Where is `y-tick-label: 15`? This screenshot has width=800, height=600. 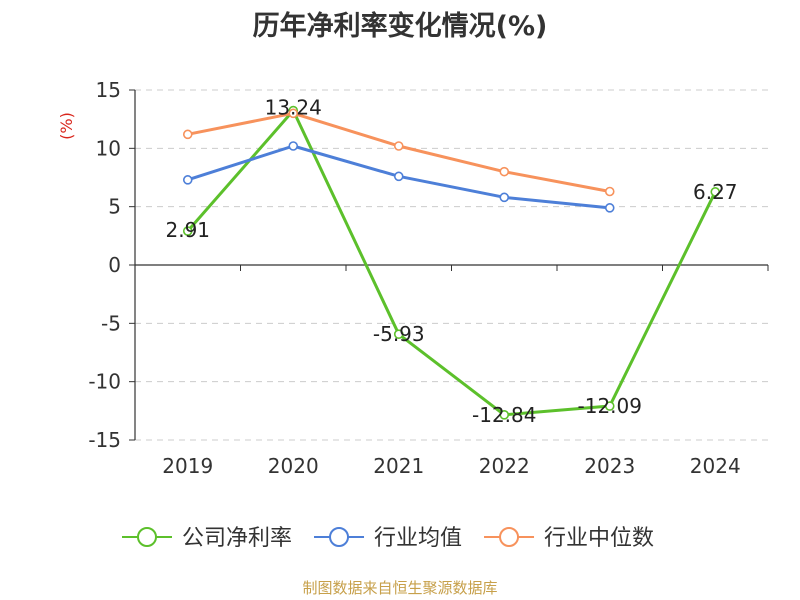
y-tick-label: 15 is located at coordinates (108, 90).